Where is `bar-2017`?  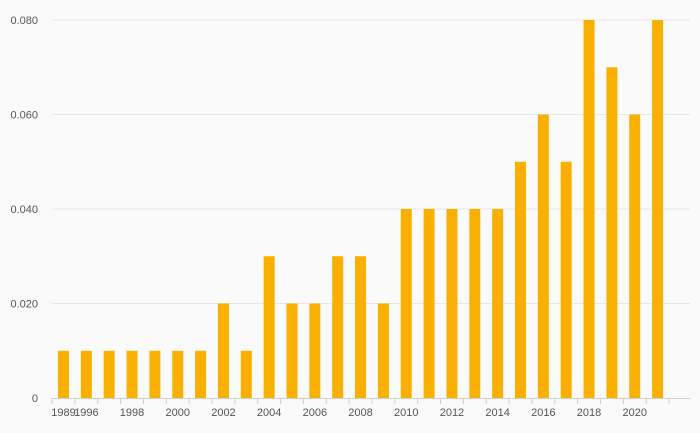
bar-2017 is located at coordinates (566, 279).